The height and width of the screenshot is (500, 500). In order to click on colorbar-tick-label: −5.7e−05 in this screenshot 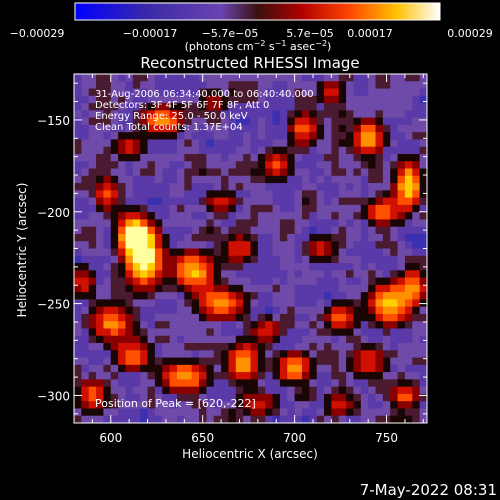, I will do `click(230, 33)`.